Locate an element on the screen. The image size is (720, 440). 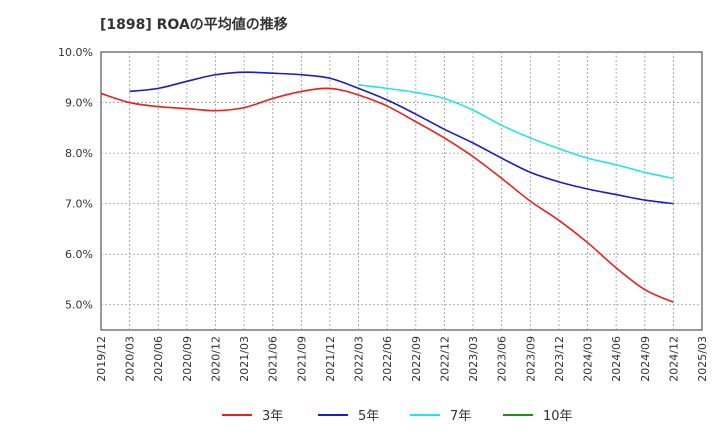
y-axis-ticks: 5.0% 6.0% 7.0% 8.0% 9.0% 10.0% is located at coordinates (75, 179).